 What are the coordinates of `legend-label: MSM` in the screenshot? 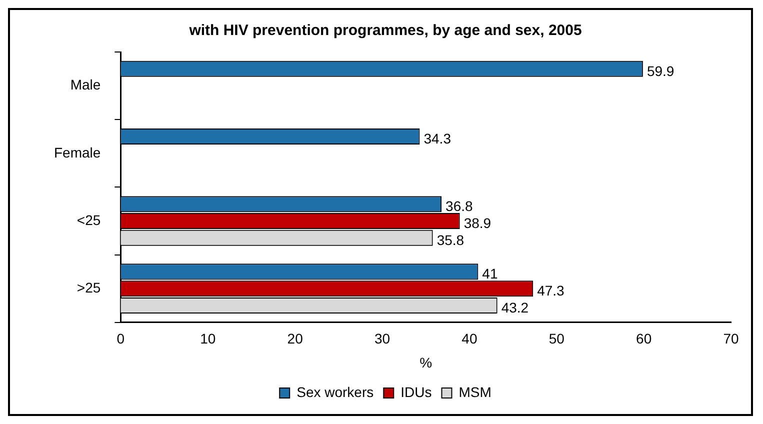 It's located at (475, 392).